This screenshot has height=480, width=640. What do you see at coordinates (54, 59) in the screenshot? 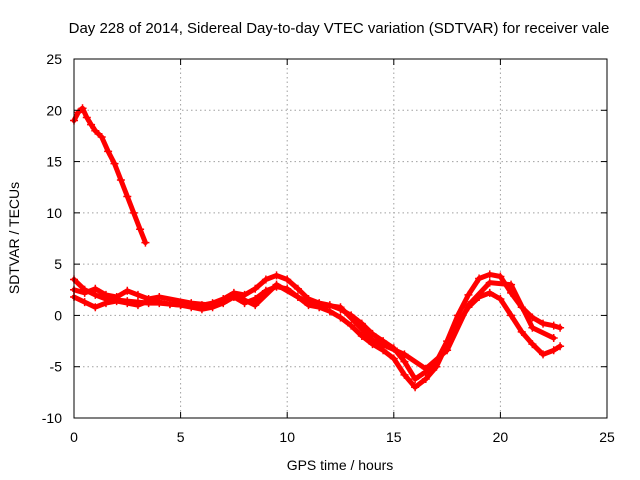
I see `y-tick-label: 25` at bounding box center [54, 59].